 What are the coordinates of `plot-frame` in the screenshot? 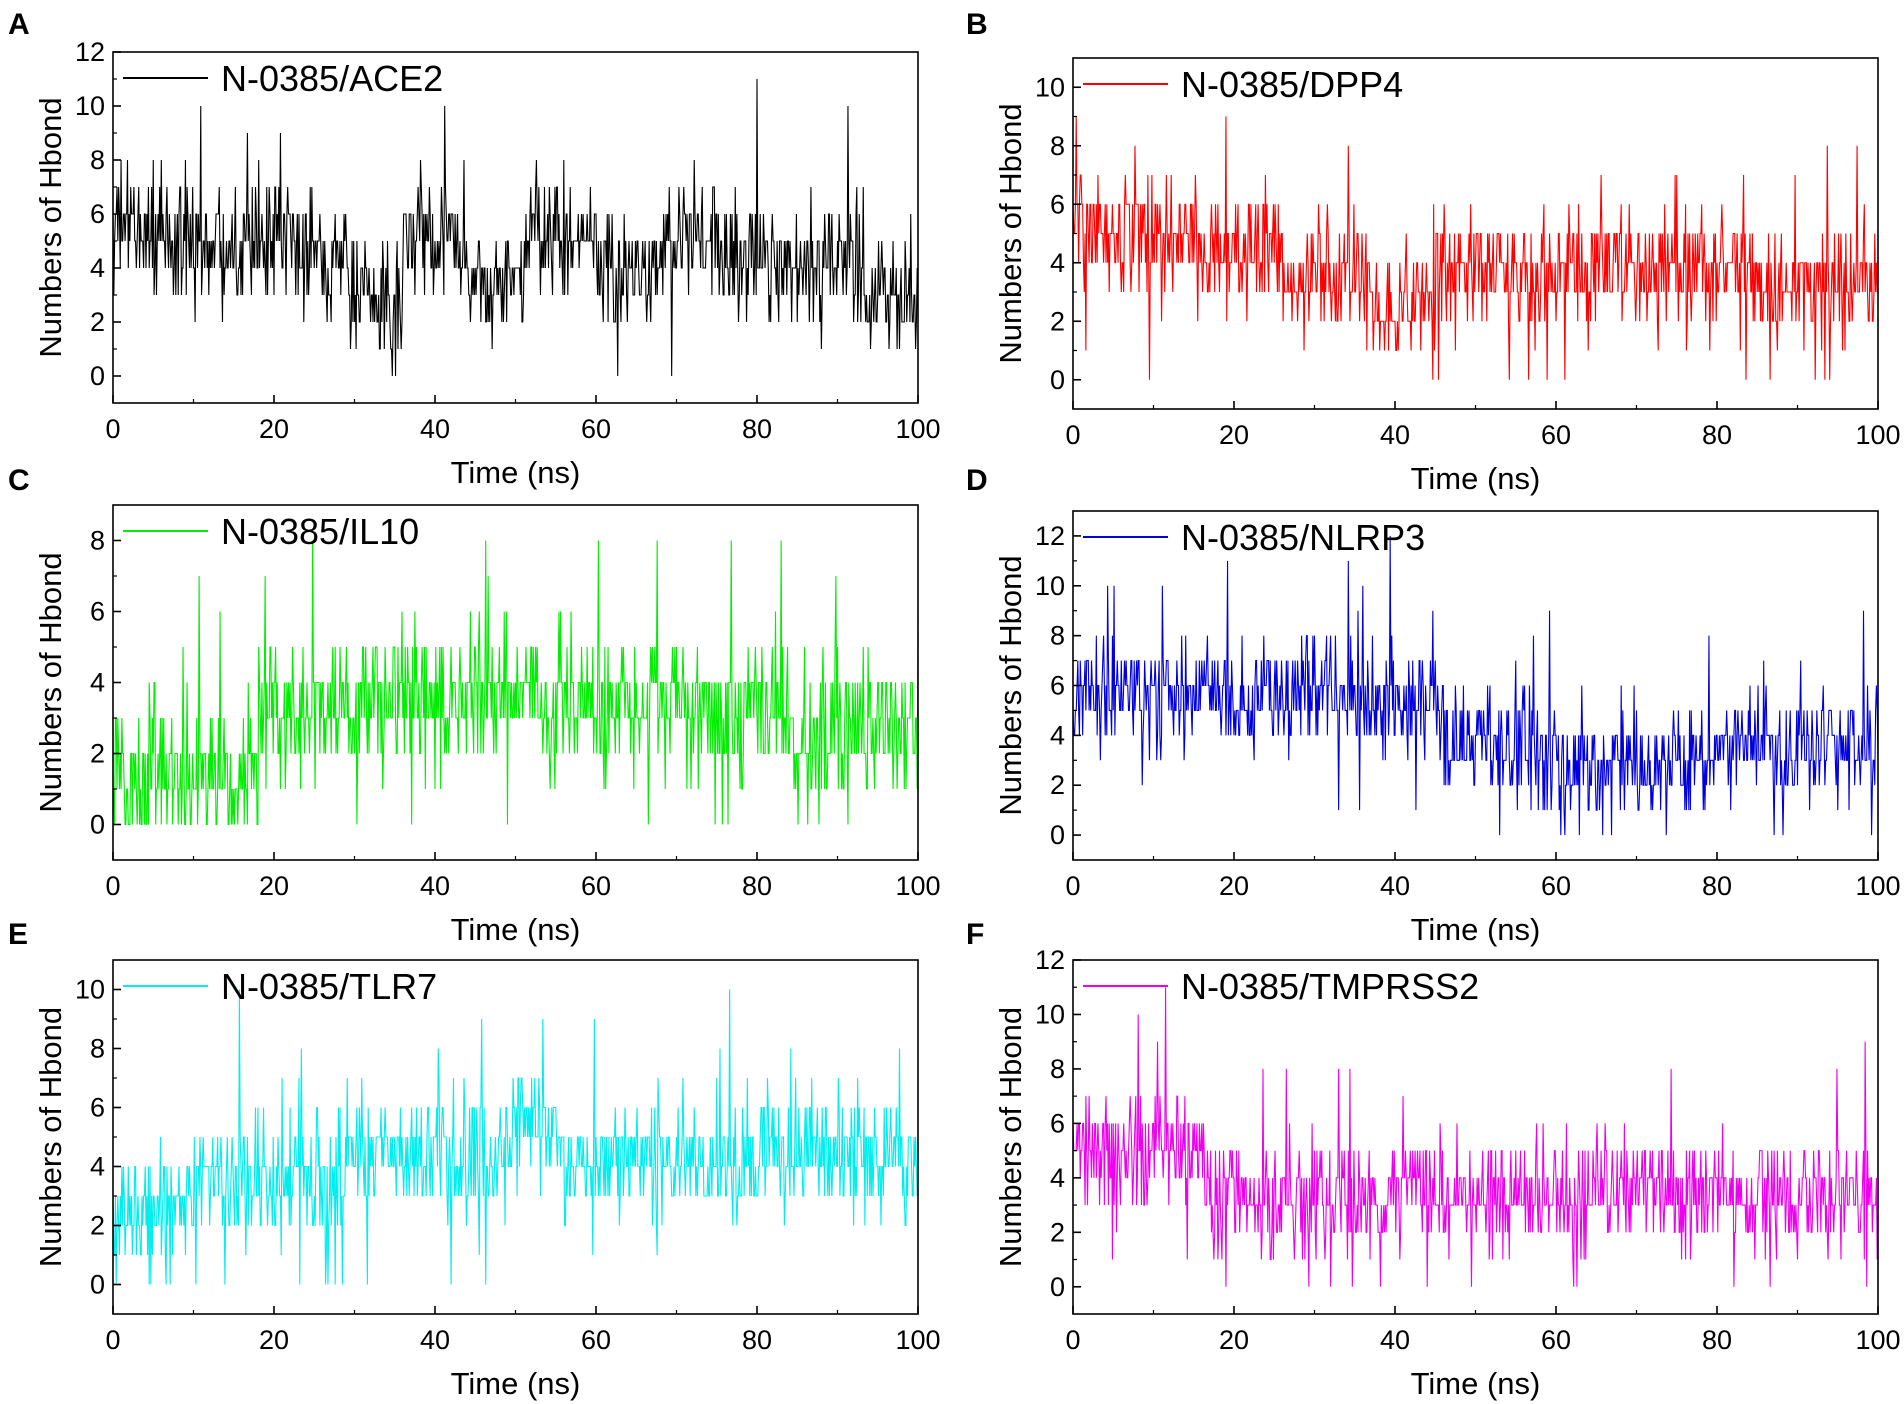 It's located at (515, 227).